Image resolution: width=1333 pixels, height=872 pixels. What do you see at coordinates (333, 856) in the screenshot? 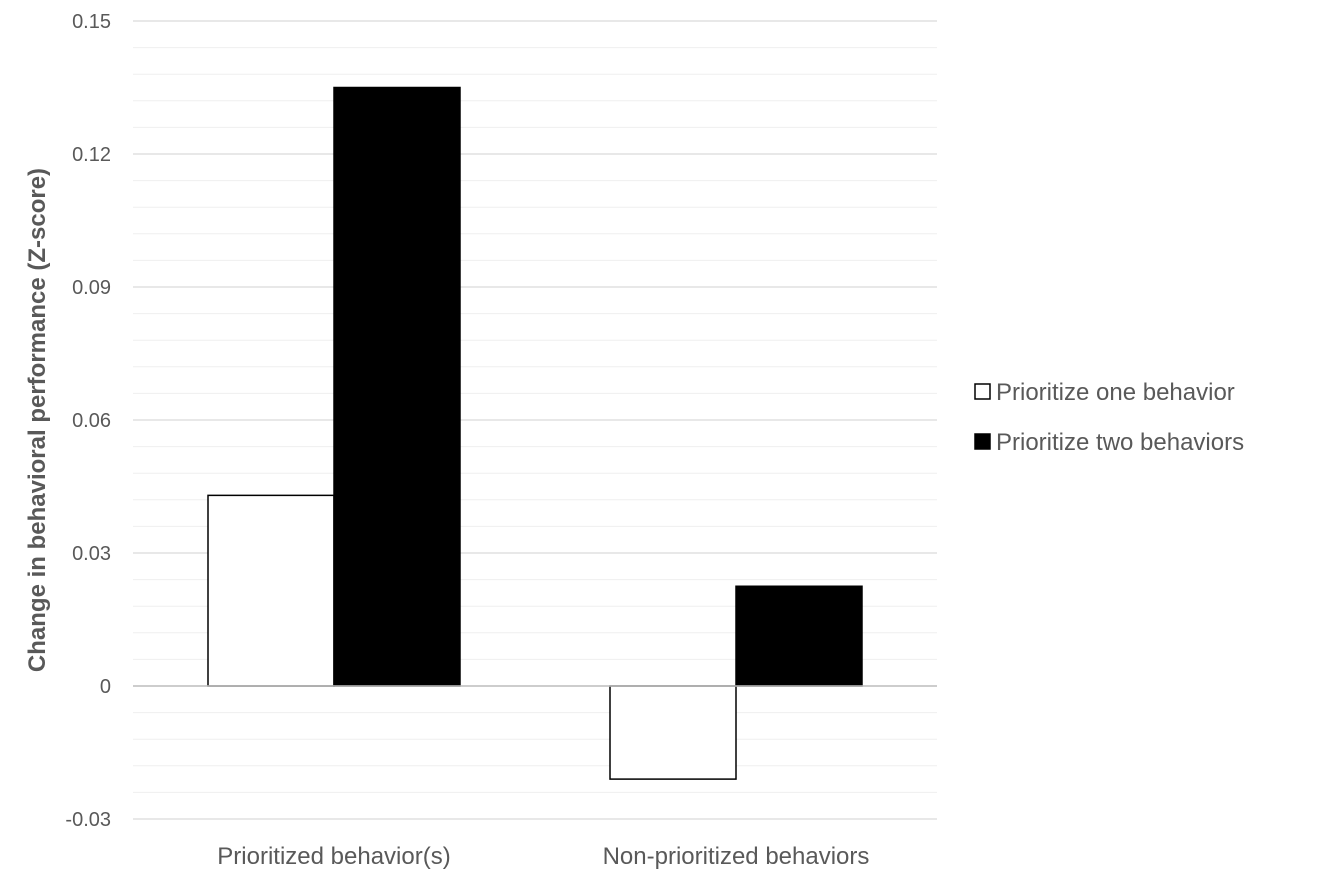
I see `x-category-label: Prioritized behavior(s)` at bounding box center [333, 856].